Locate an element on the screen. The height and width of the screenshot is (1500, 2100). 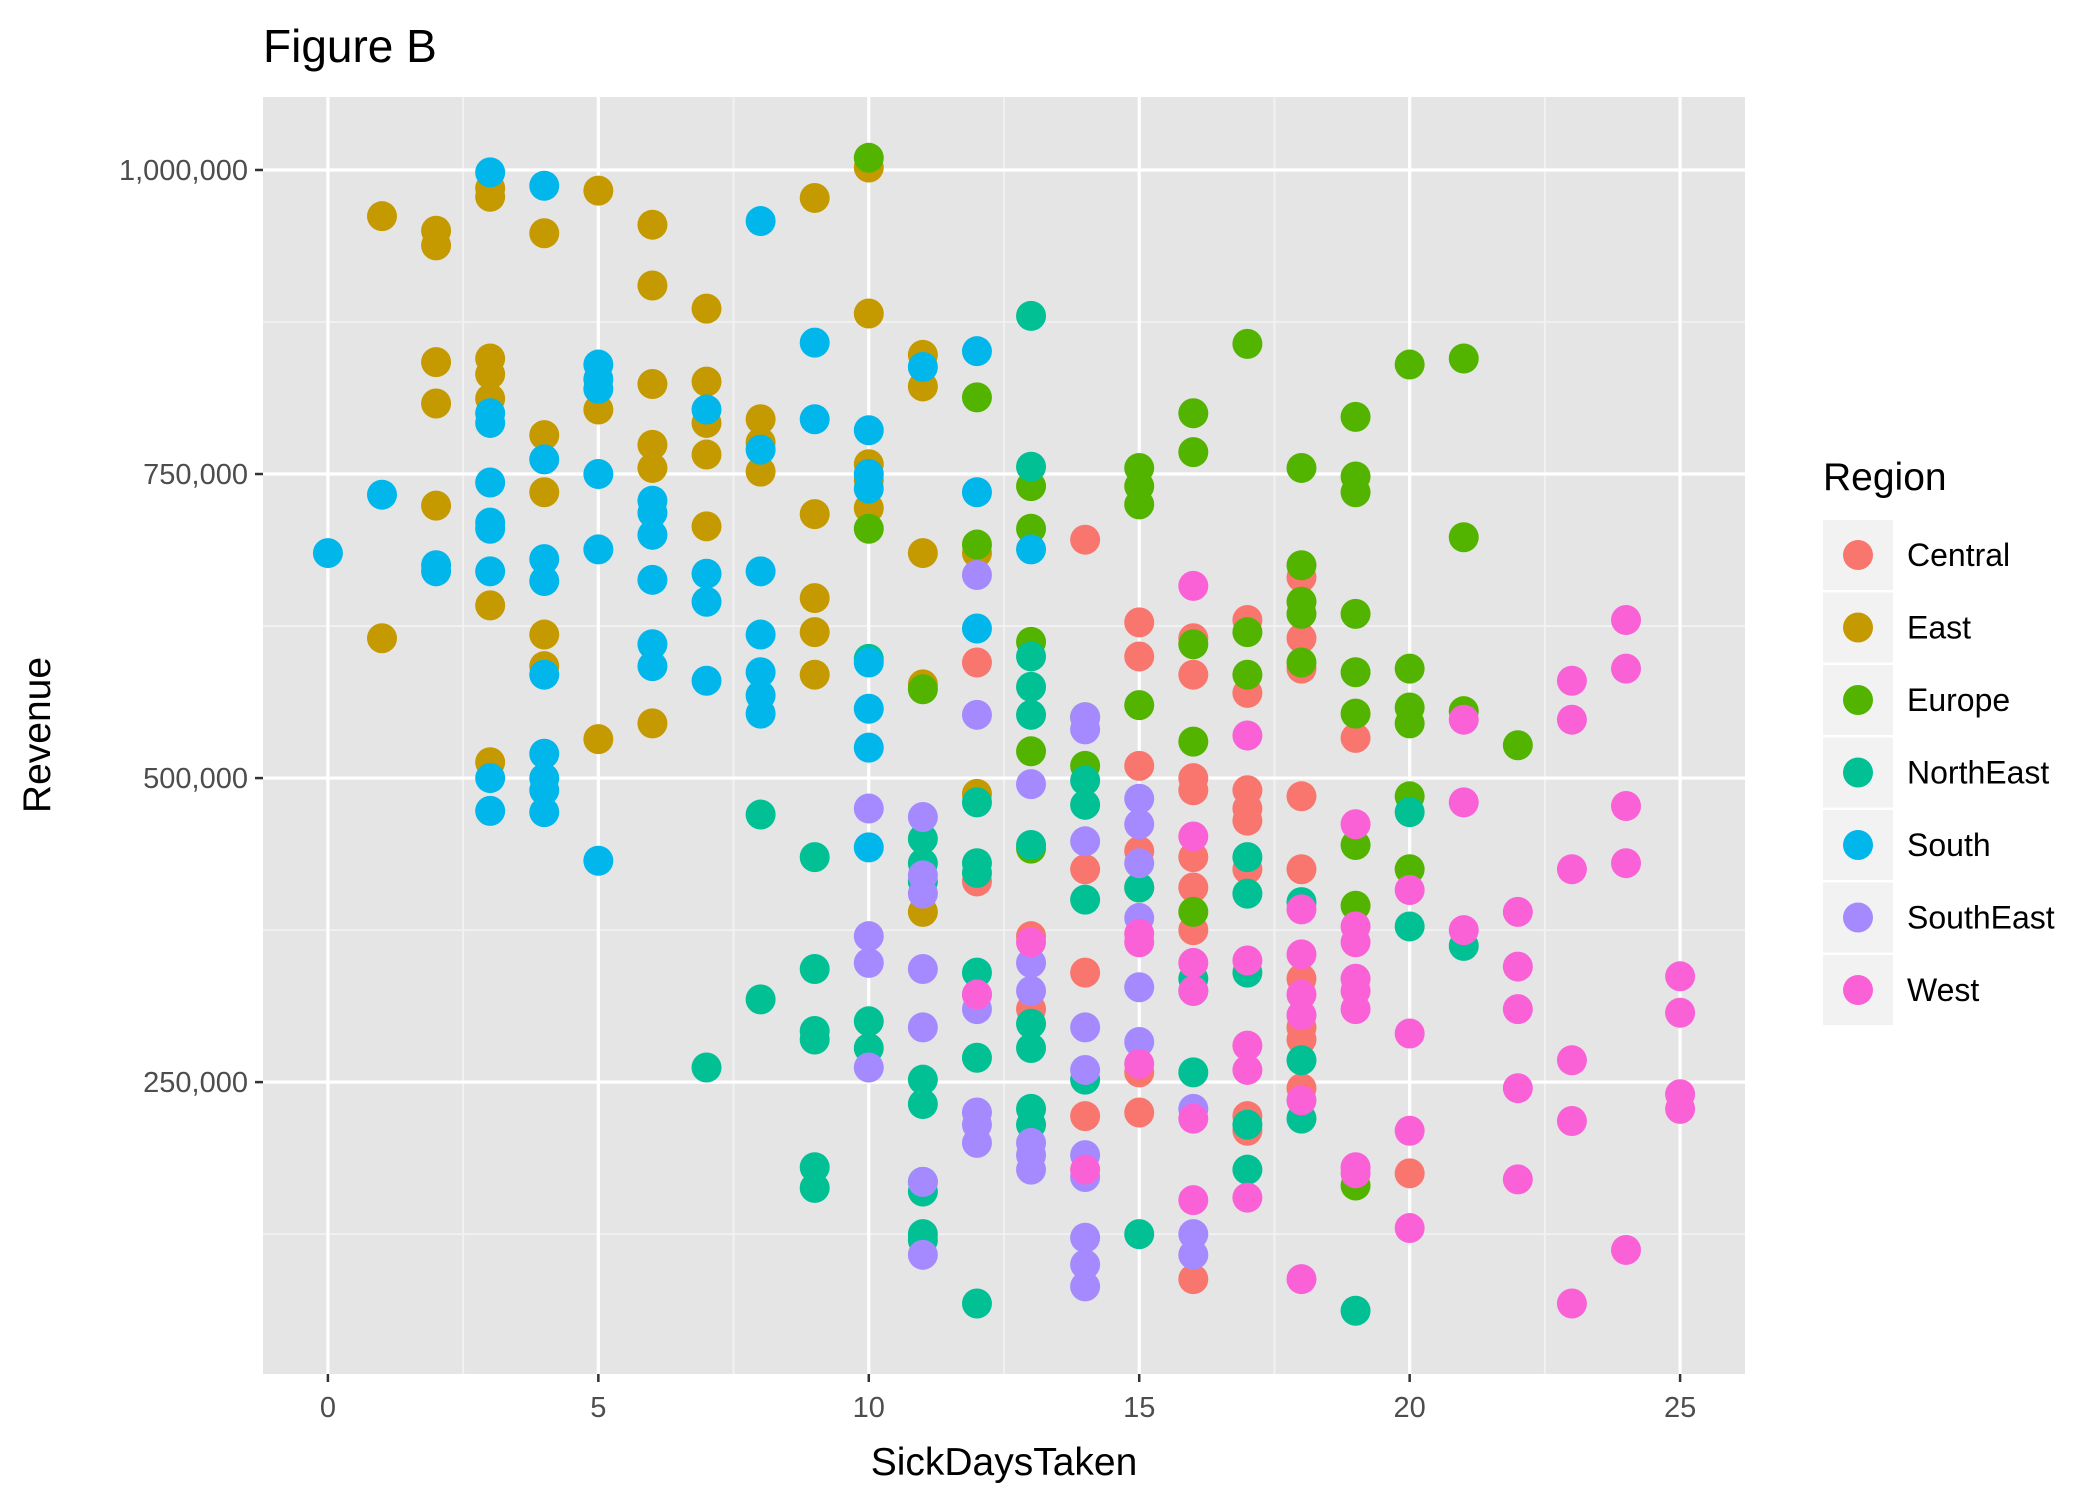
x-tick-label: 0 is located at coordinates (328, 1408).